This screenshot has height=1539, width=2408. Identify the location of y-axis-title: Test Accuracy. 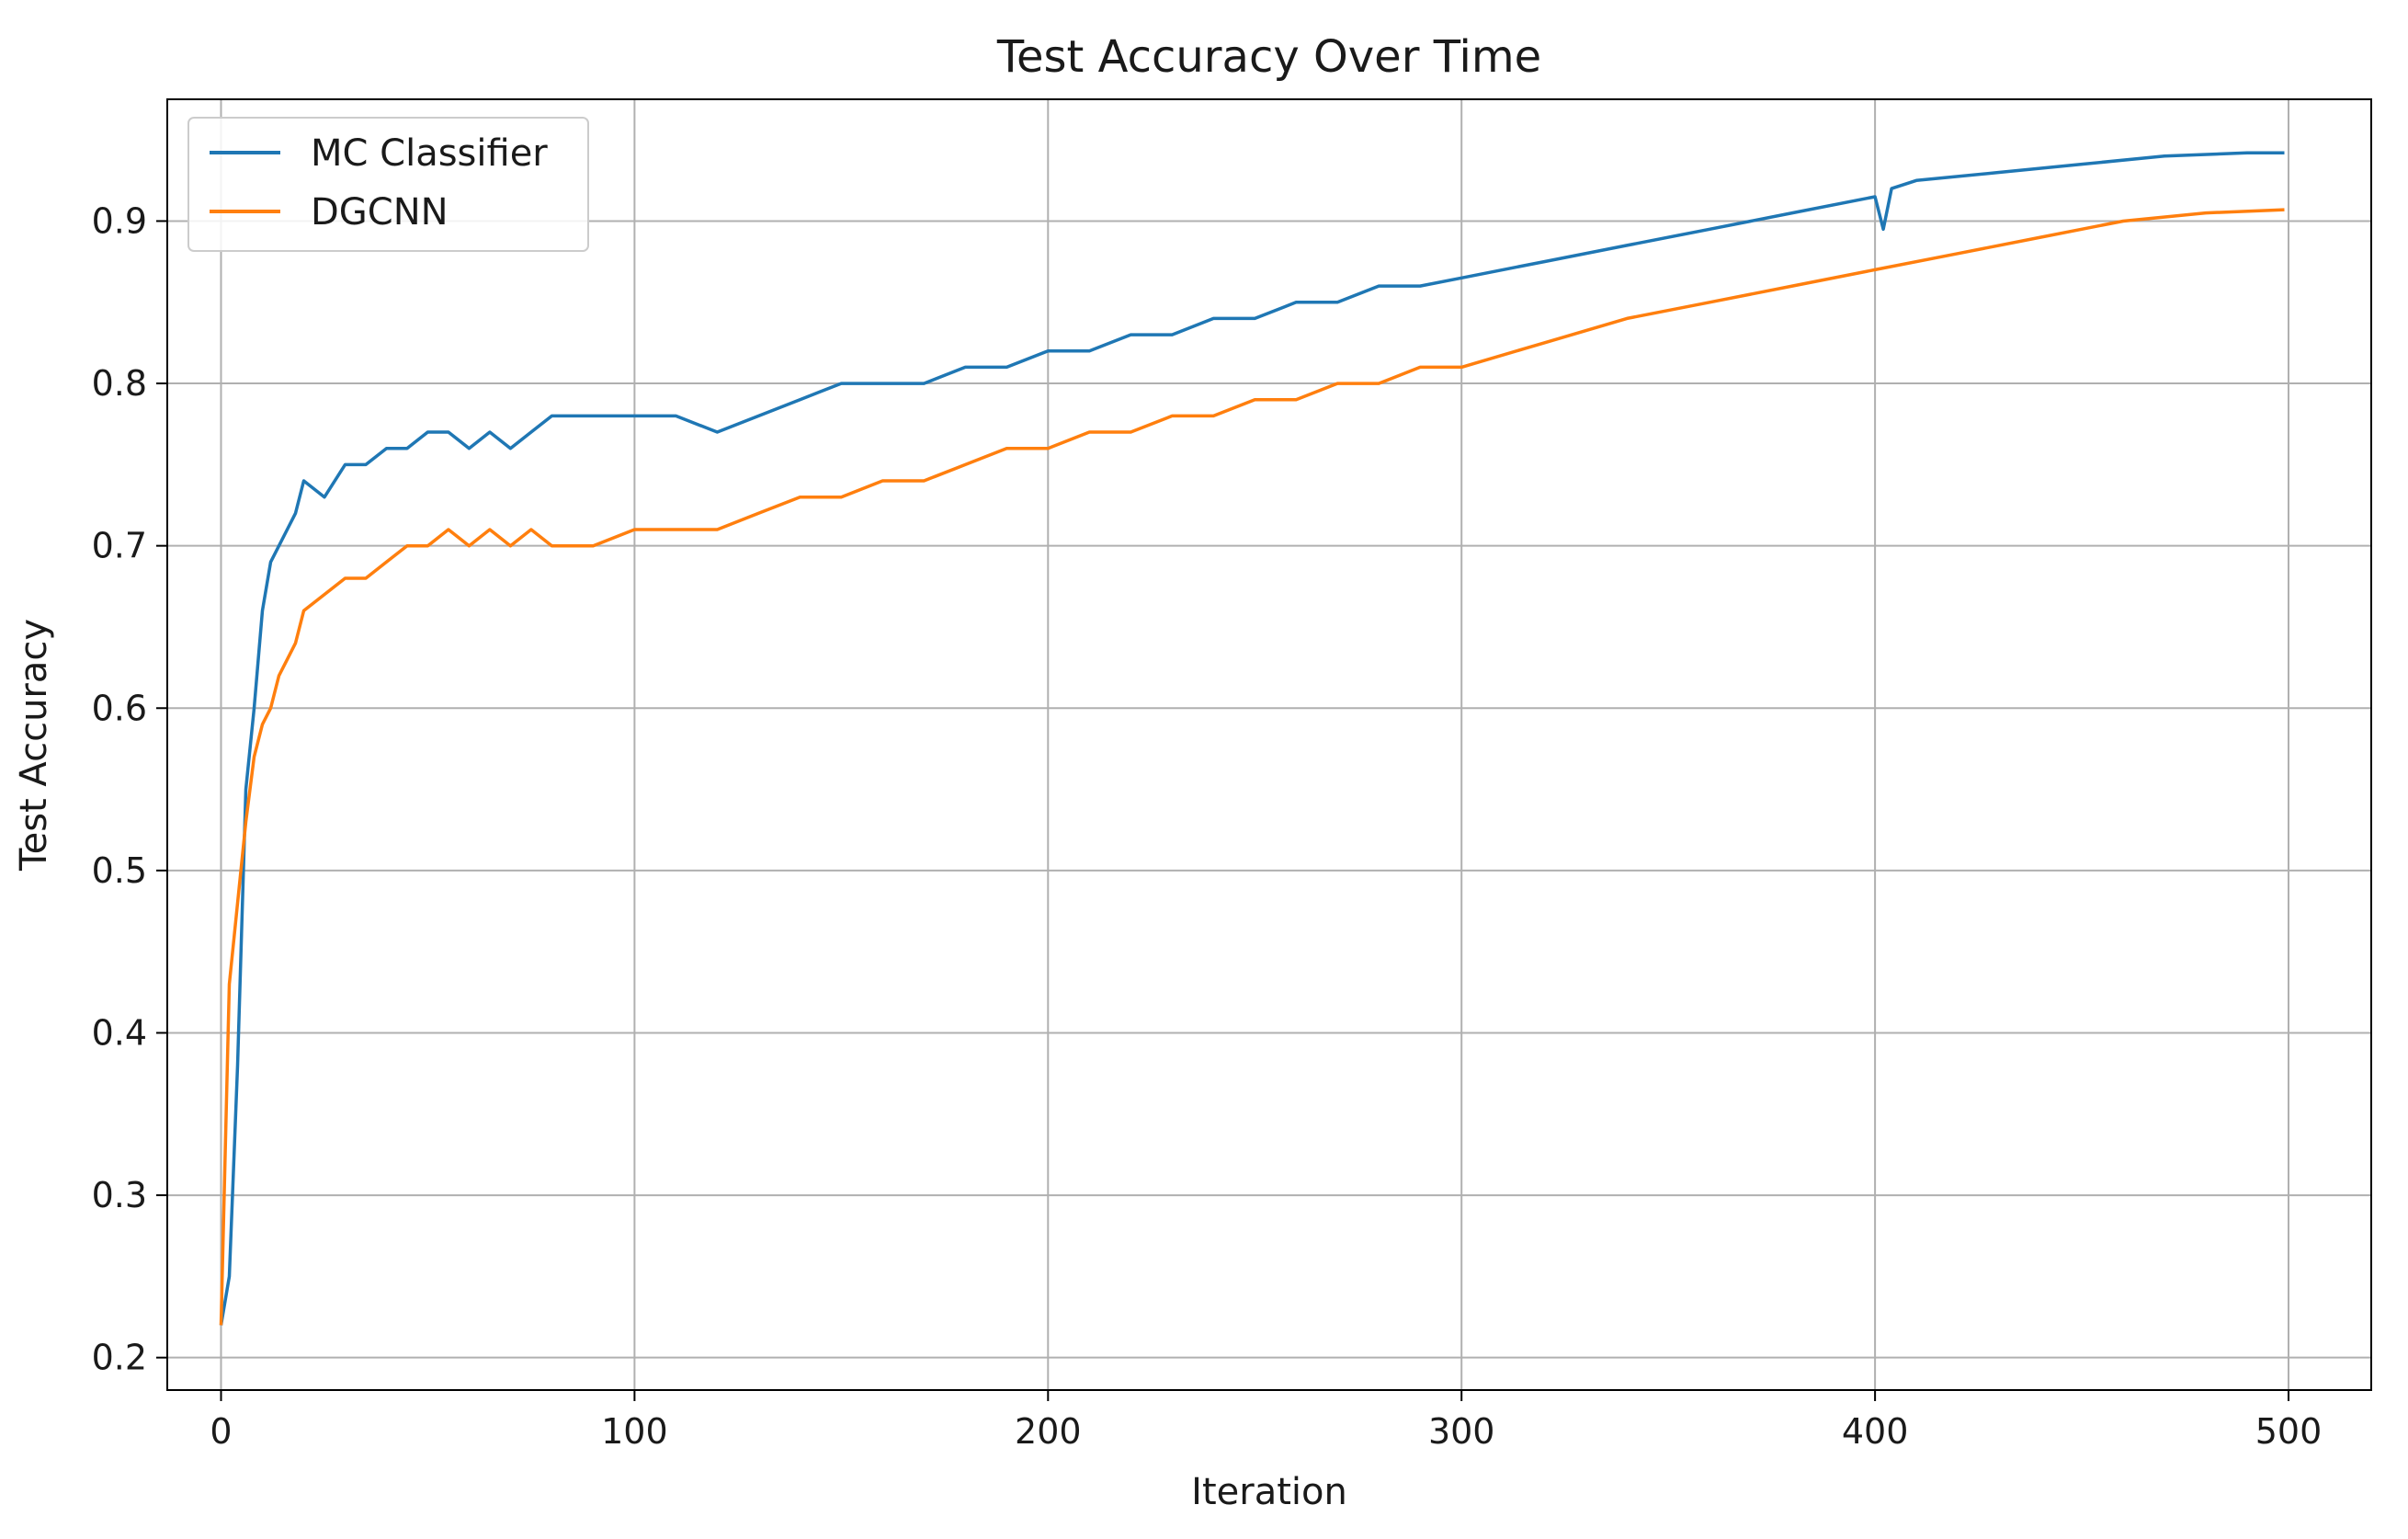
(34, 745).